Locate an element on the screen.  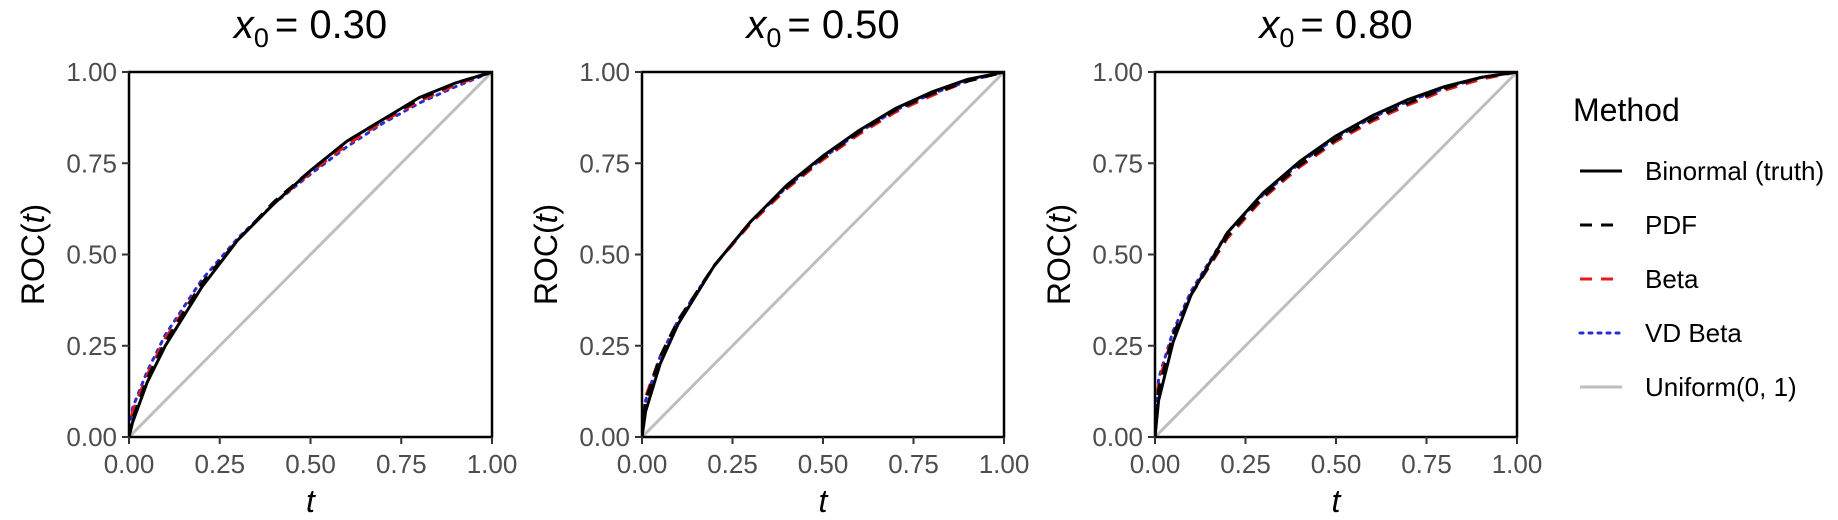
legend-label: Beta is located at coordinates (1672, 279).